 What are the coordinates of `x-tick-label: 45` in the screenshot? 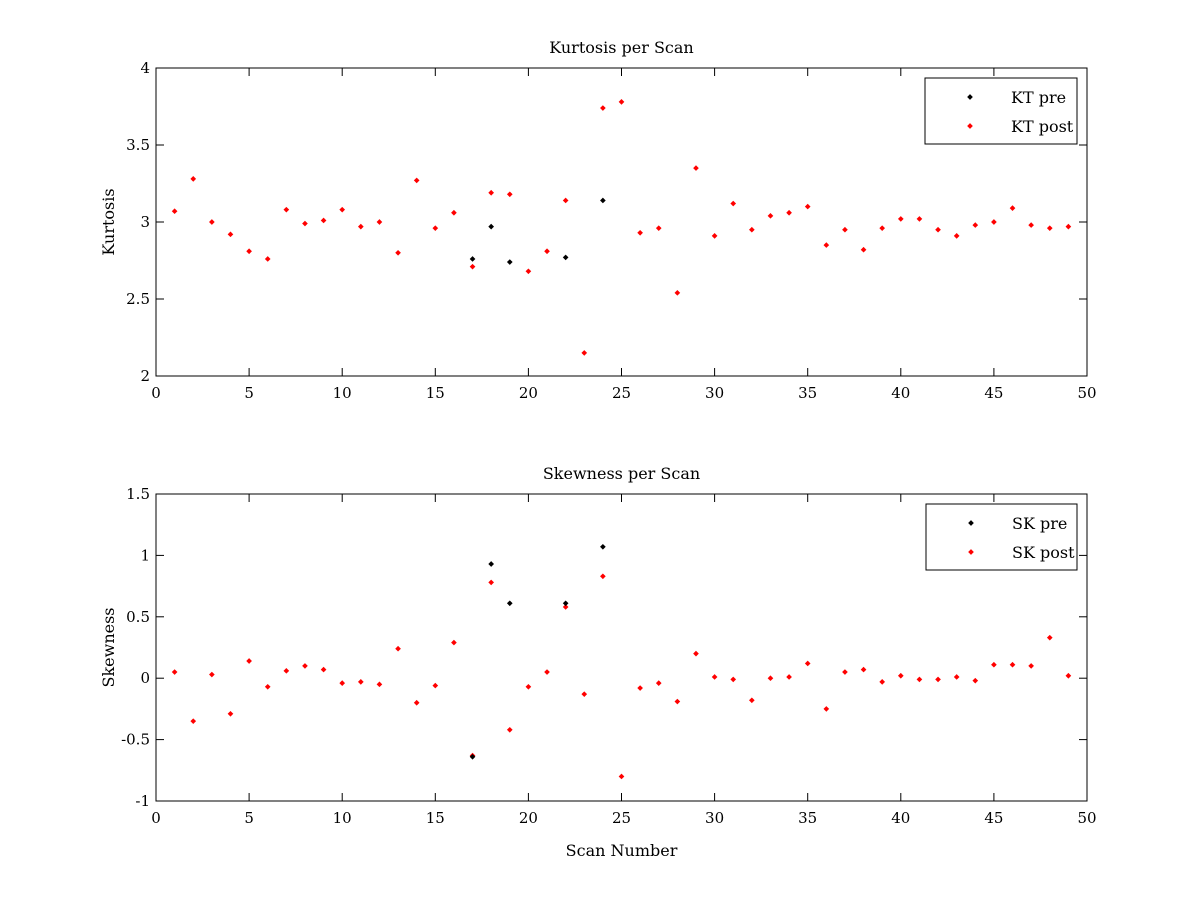 It's located at (993, 393).